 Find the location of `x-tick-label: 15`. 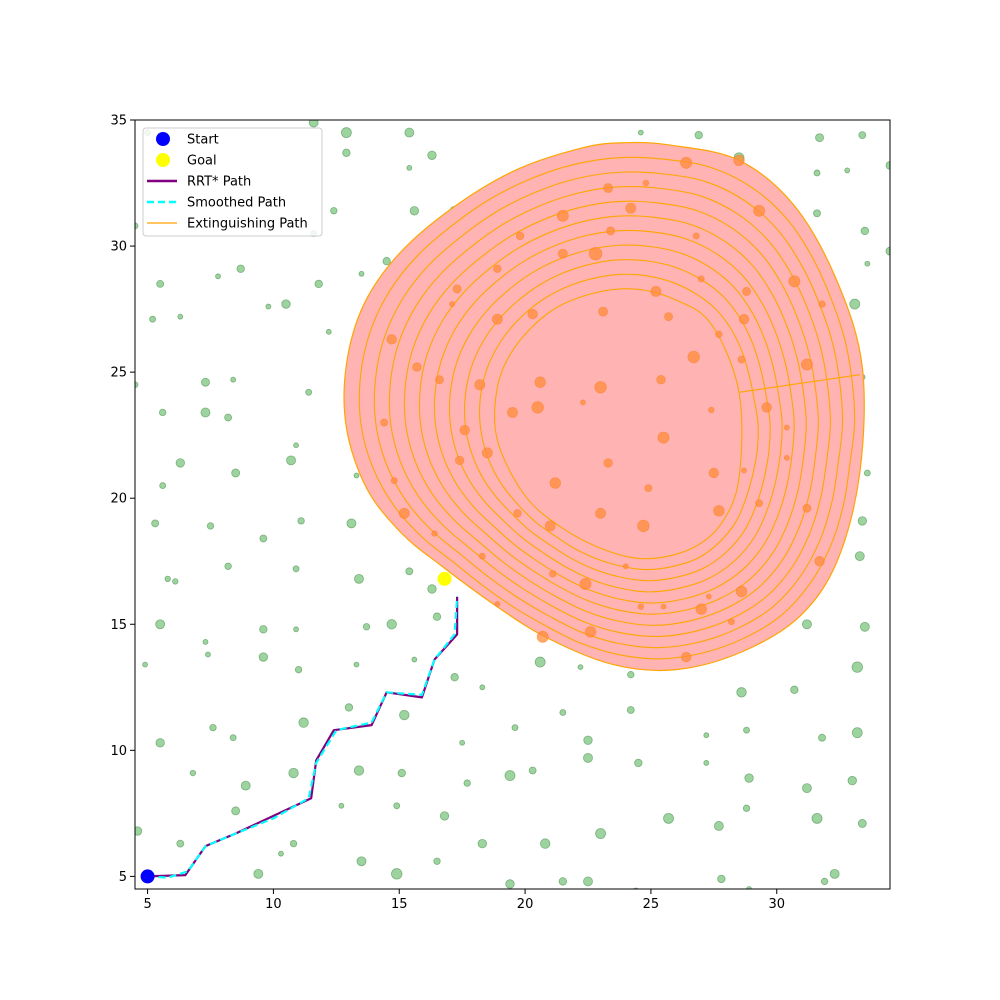

x-tick-label: 15 is located at coordinates (399, 904).